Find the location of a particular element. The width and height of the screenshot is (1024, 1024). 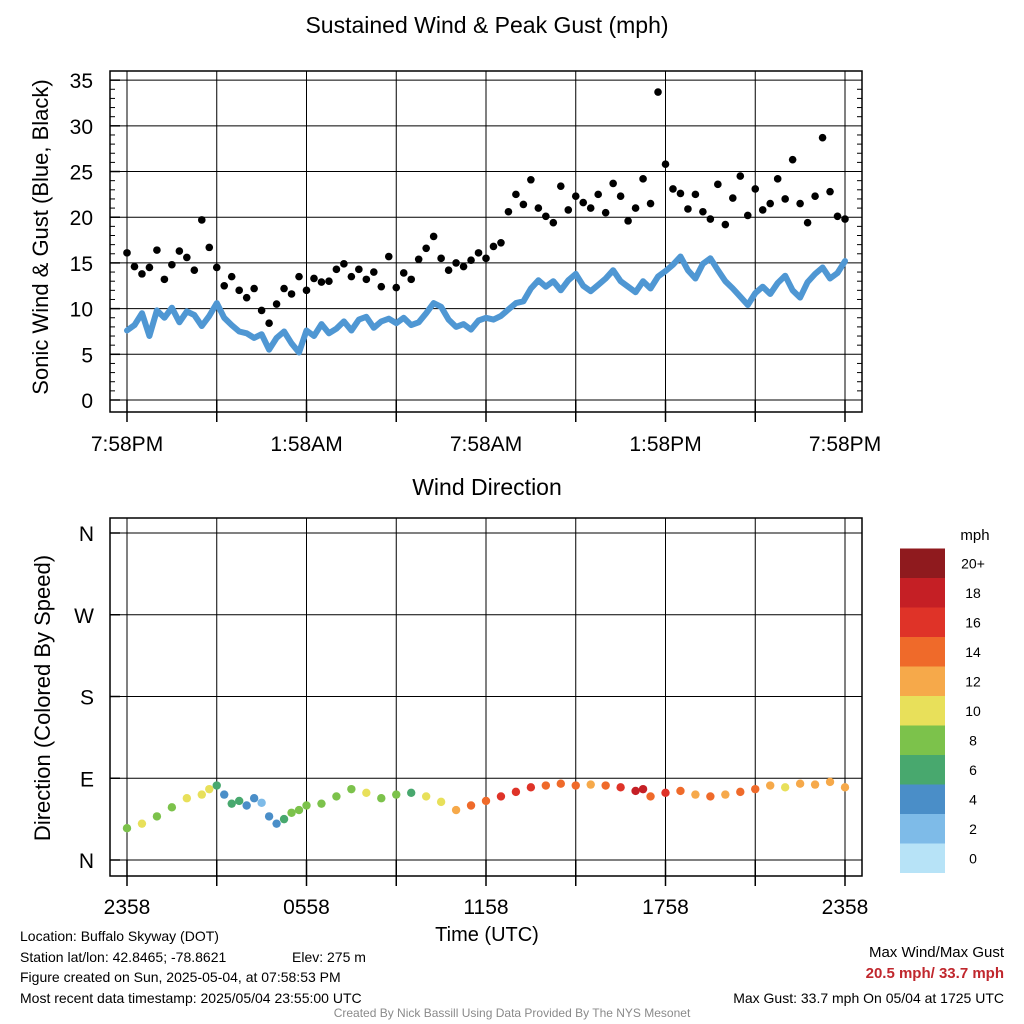

top-ytick-label: 20 is located at coordinates (81, 218).